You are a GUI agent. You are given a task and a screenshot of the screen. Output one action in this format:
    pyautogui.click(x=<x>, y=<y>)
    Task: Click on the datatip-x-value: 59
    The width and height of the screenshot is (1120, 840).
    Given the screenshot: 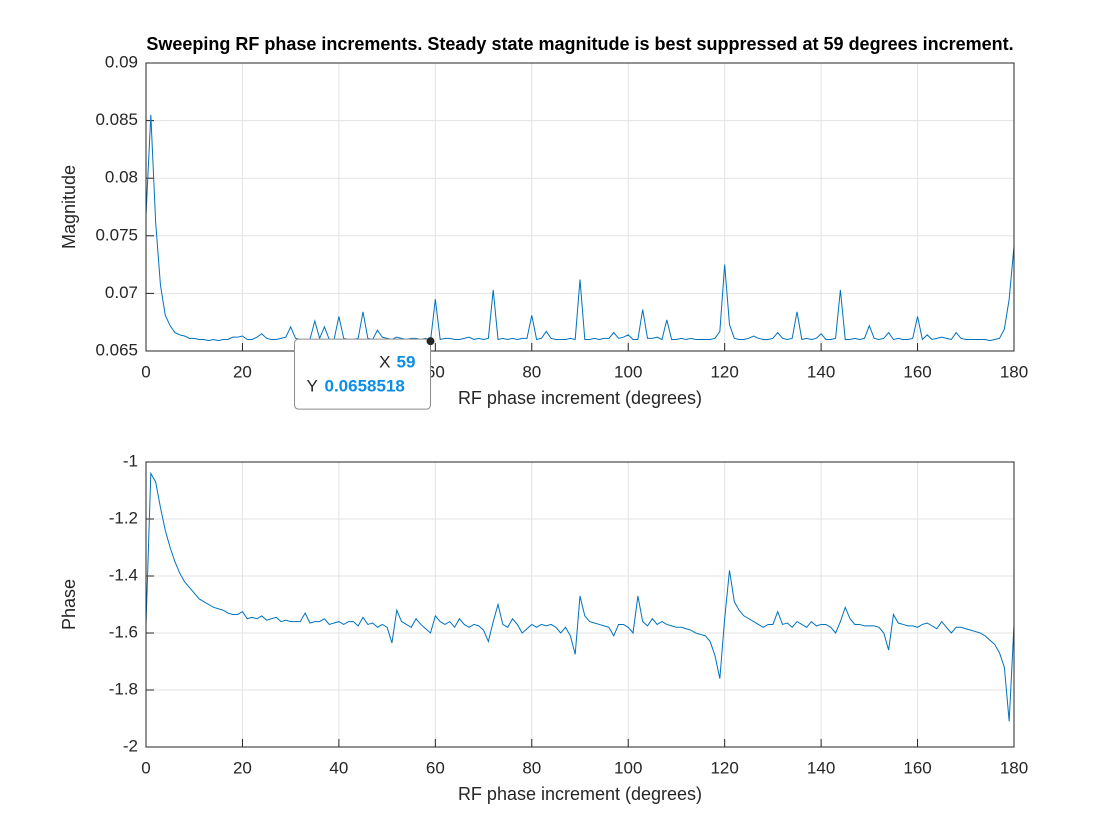 What is the action you would take?
    pyautogui.click(x=406, y=362)
    